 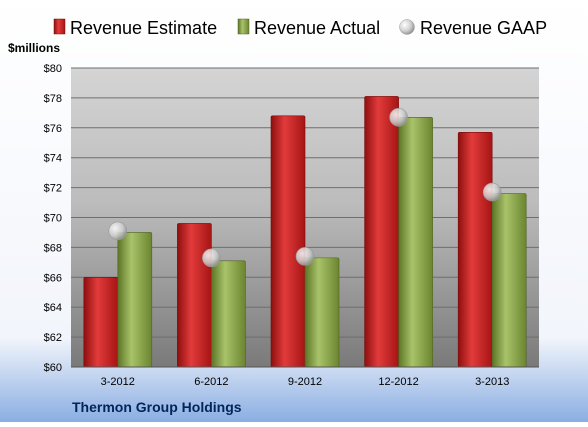 I want to click on y-tick-label: $68, so click(x=53, y=248).